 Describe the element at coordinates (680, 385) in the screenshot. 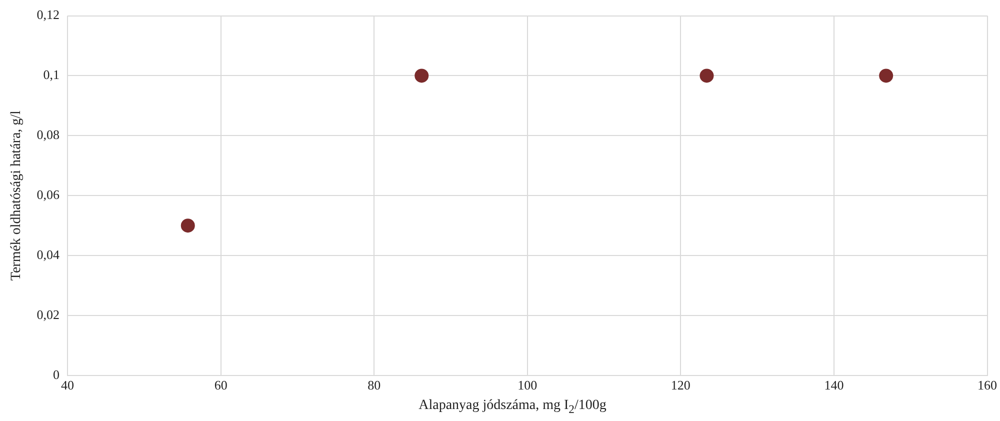

I see `x-tick-label: 120` at that location.